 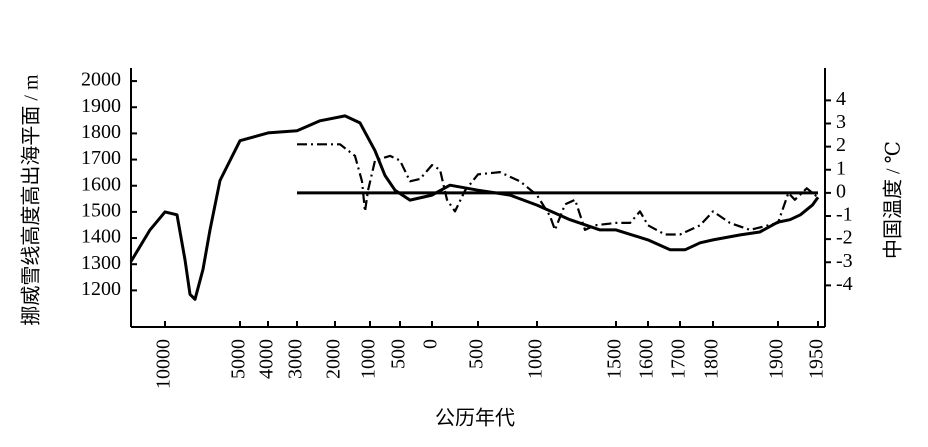 What do you see at coordinates (239, 359) in the screenshot?
I see `x-tick-label: 5000` at bounding box center [239, 359].